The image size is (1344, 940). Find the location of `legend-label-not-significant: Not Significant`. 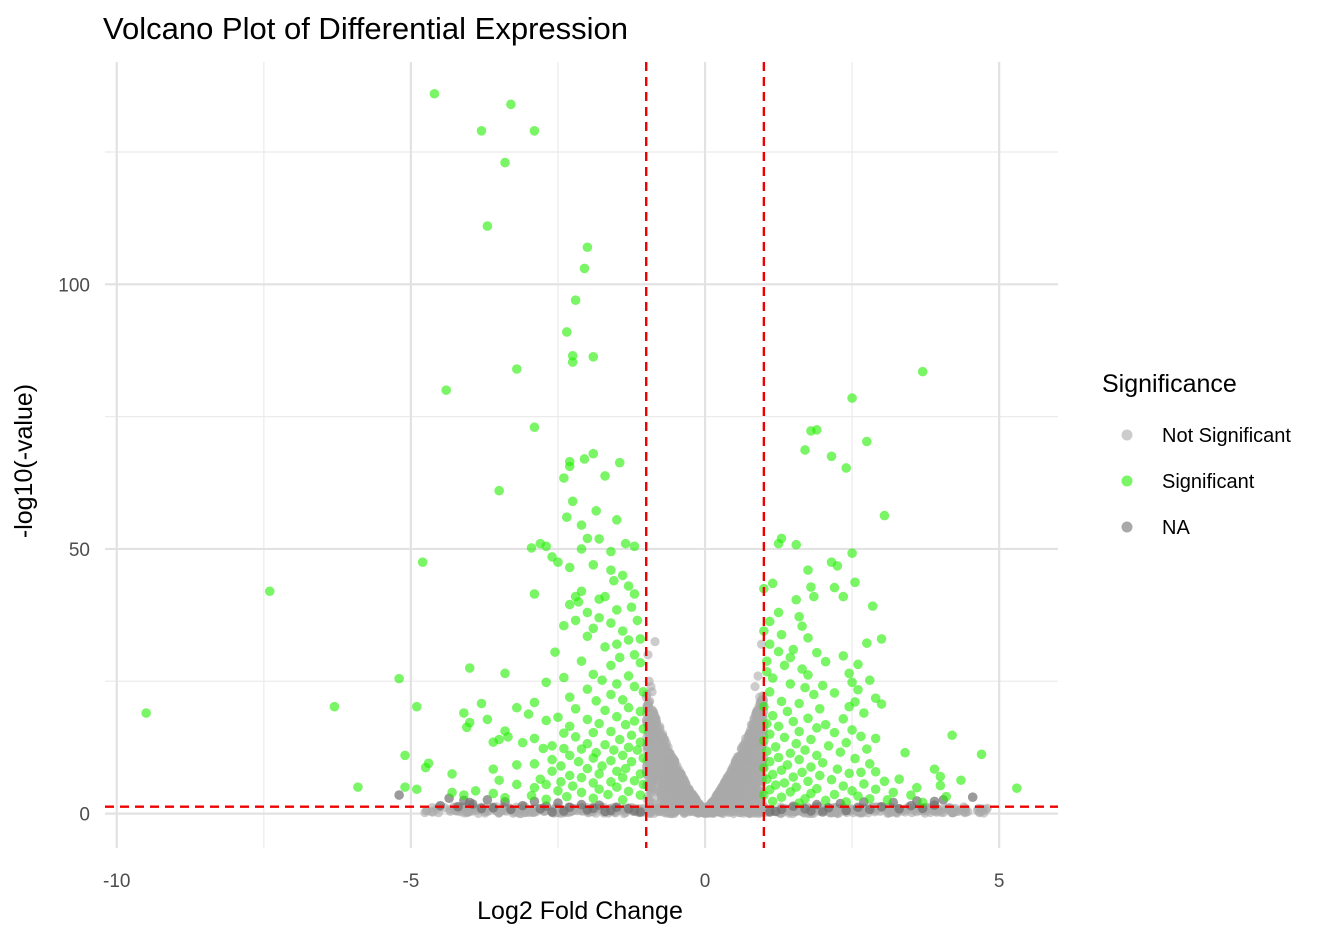

legend-label-not-significant: Not Significant is located at coordinates (1226, 436).